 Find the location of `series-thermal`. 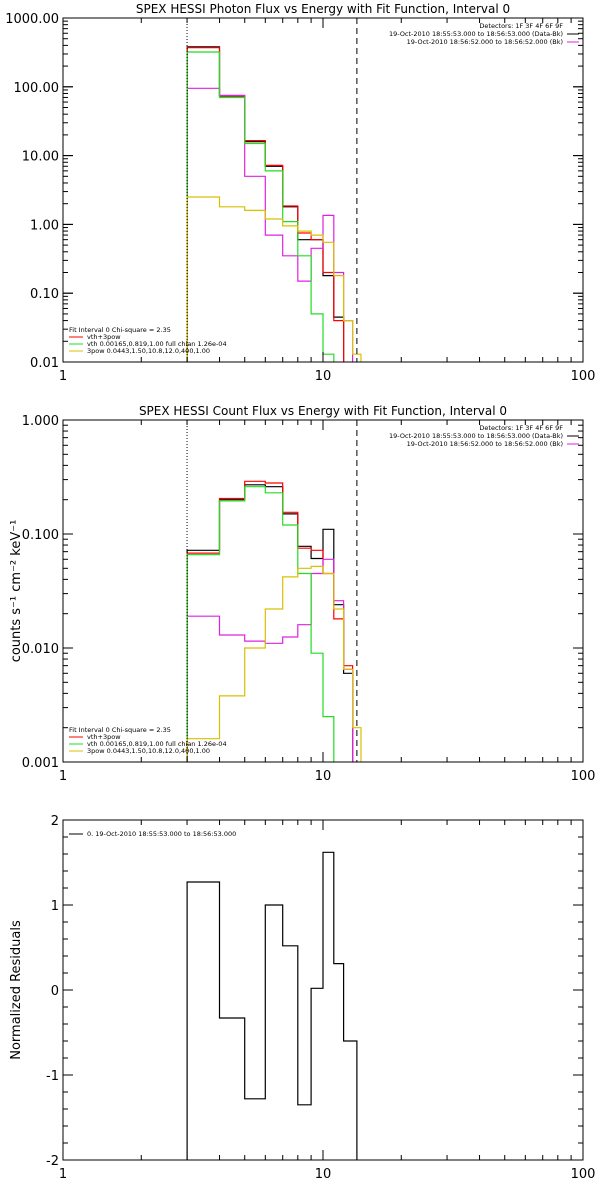

series-thermal is located at coordinates (260, 624).